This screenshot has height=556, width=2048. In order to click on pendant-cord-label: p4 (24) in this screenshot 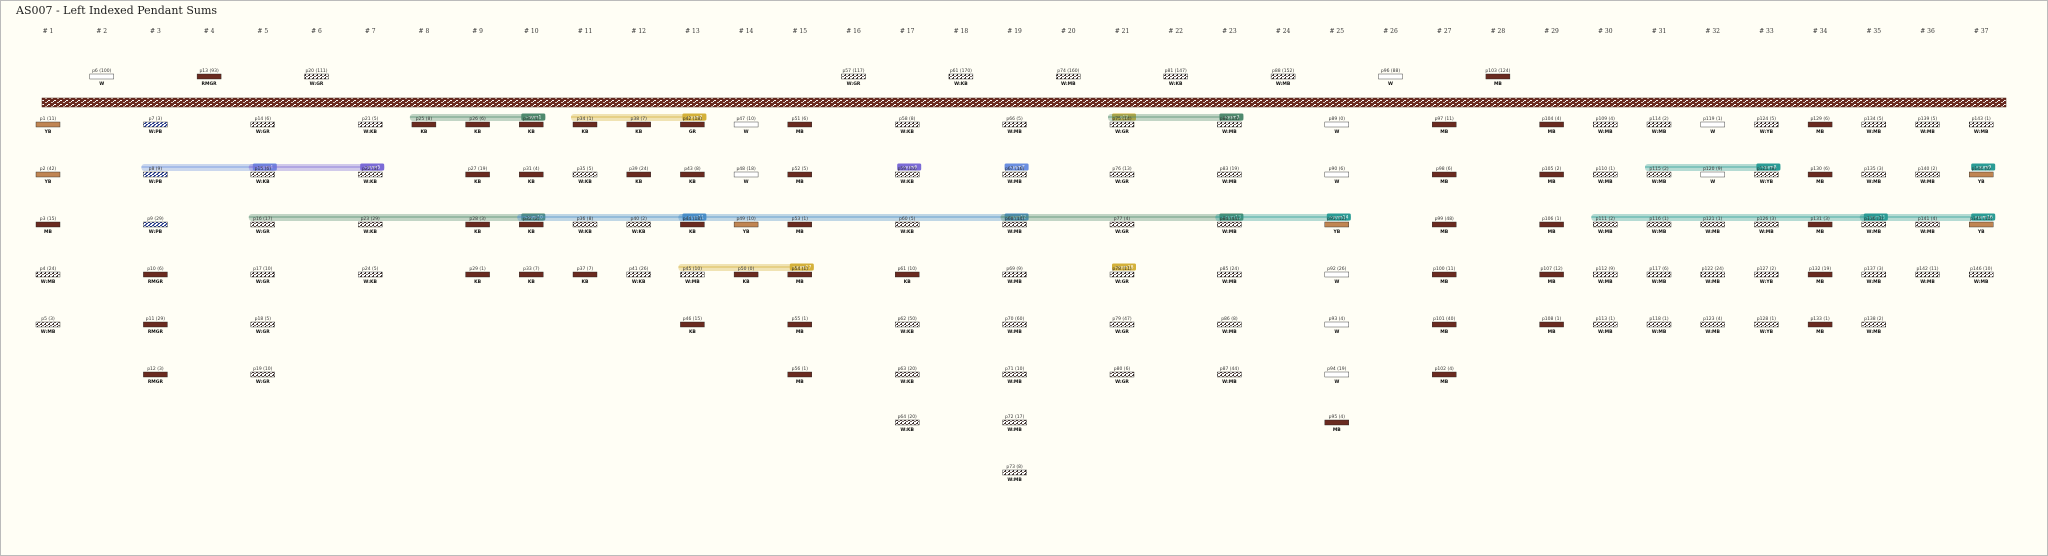, I will do `click(48, 269)`.